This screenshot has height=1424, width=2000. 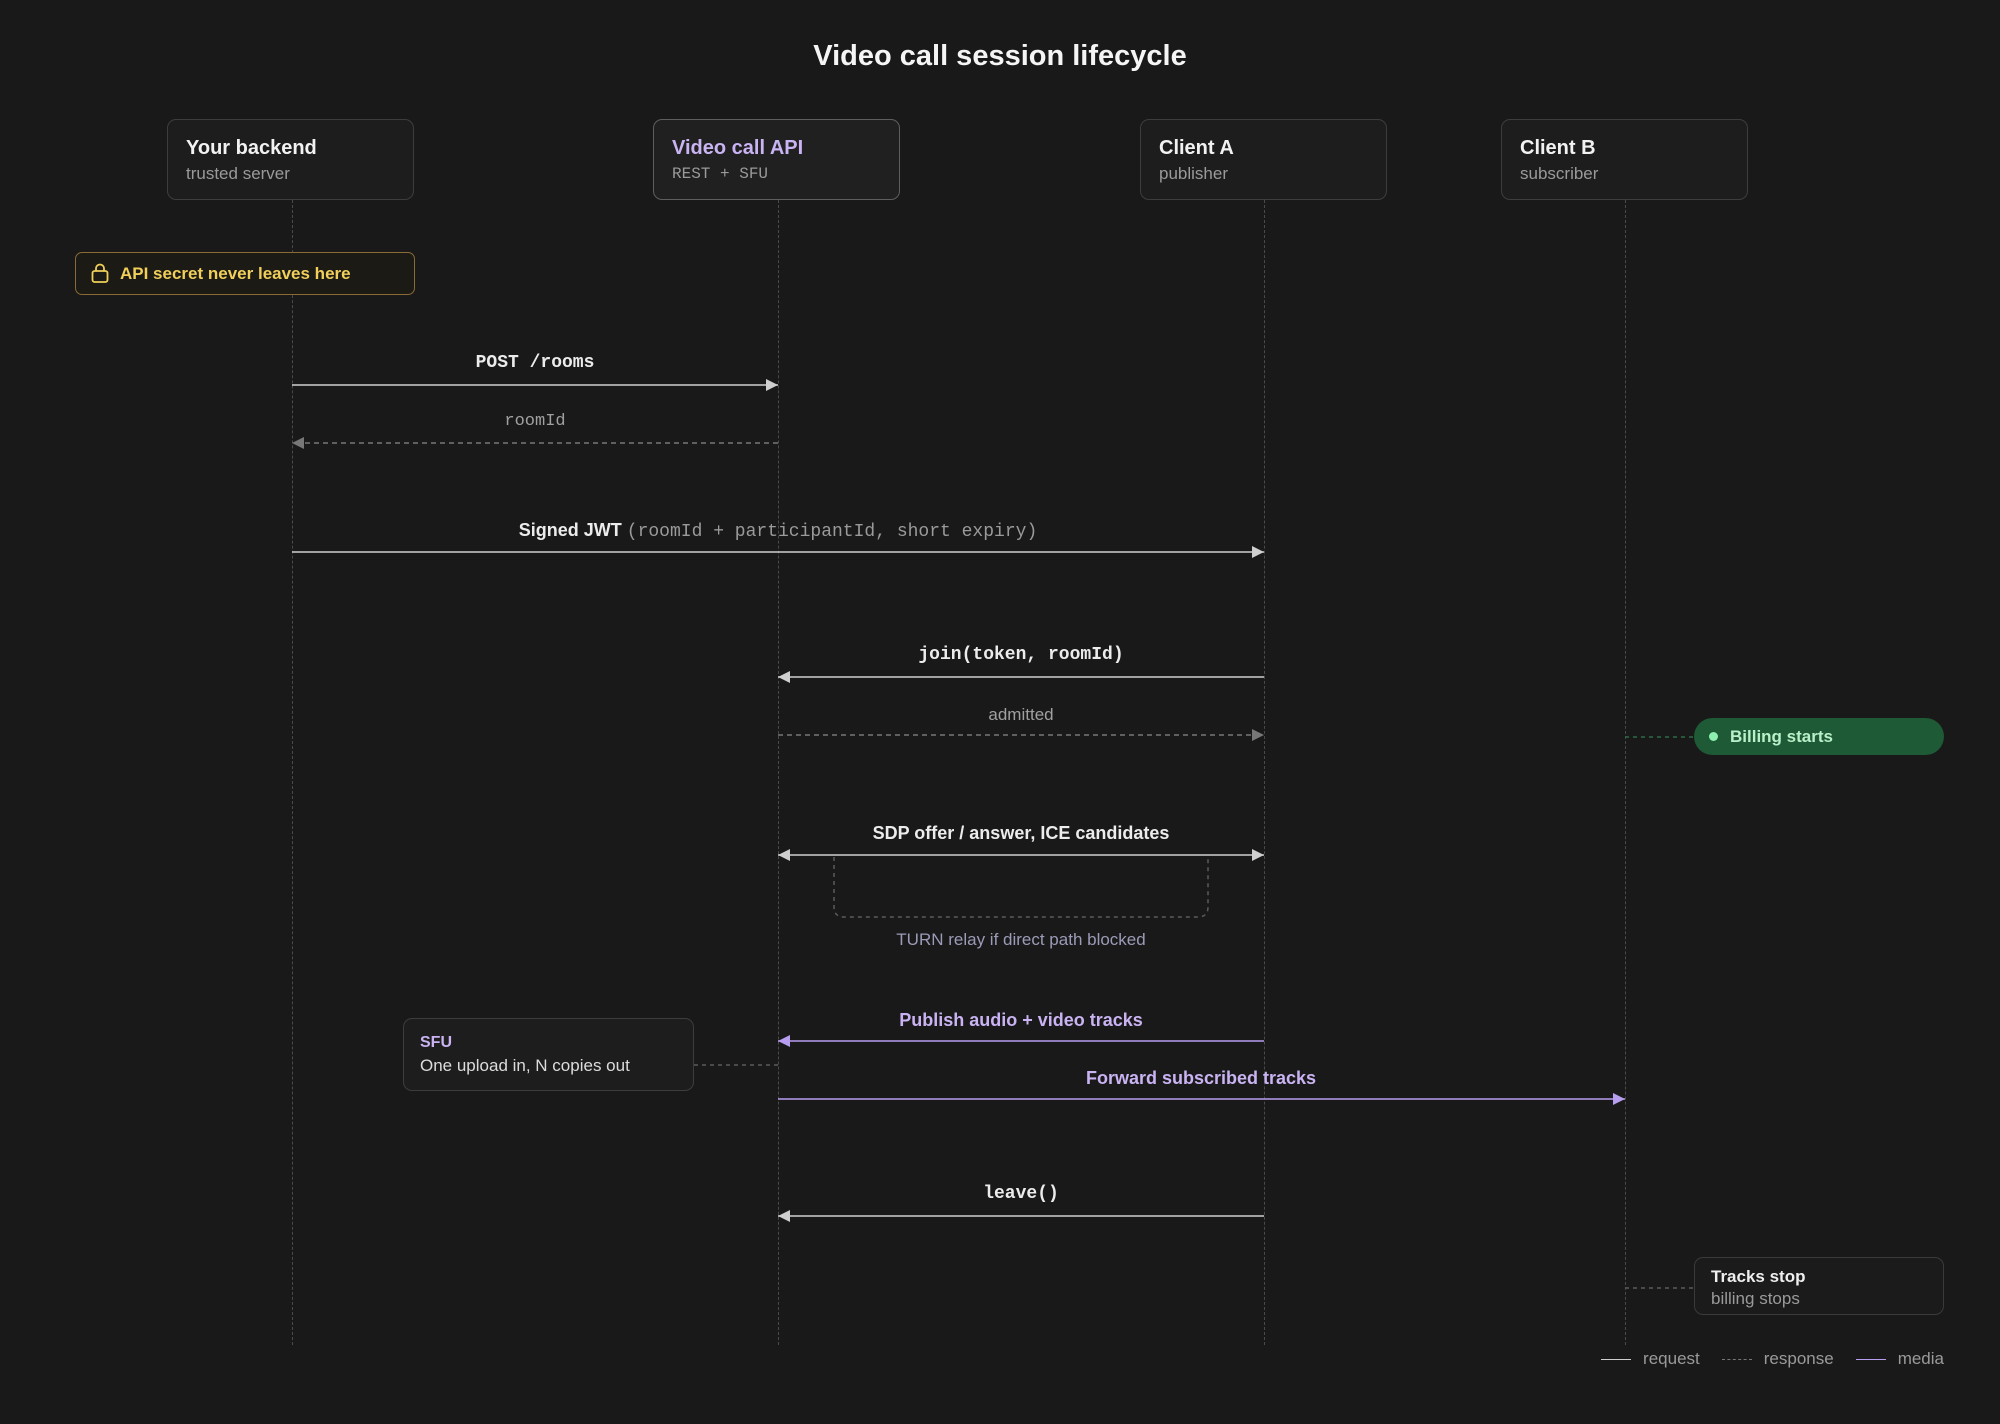 I want to click on actor-name: Client B, so click(x=1558, y=148).